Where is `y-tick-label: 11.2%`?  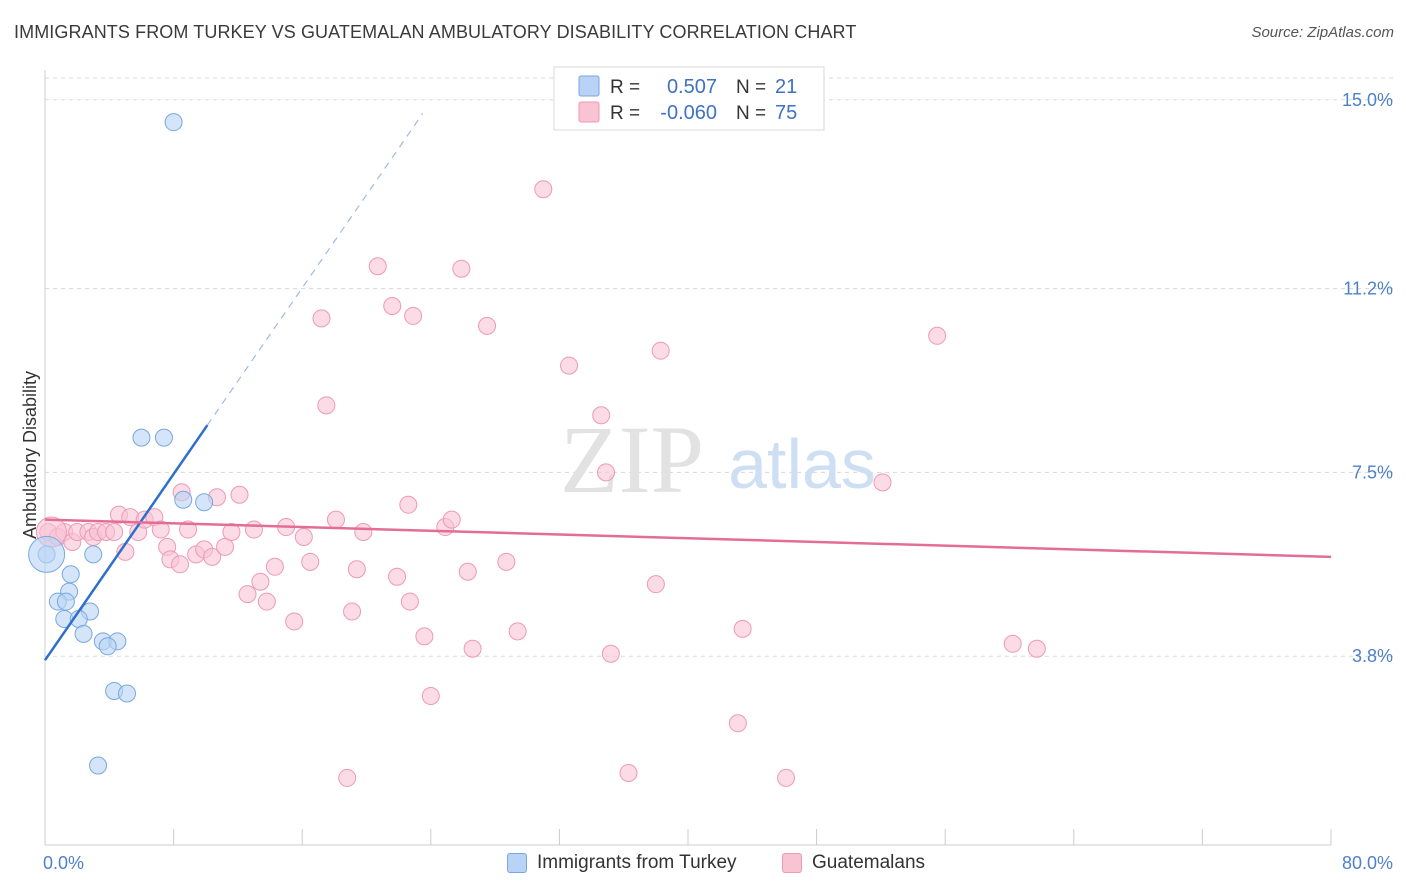
y-tick-label: 11.2% is located at coordinates (1368, 289).